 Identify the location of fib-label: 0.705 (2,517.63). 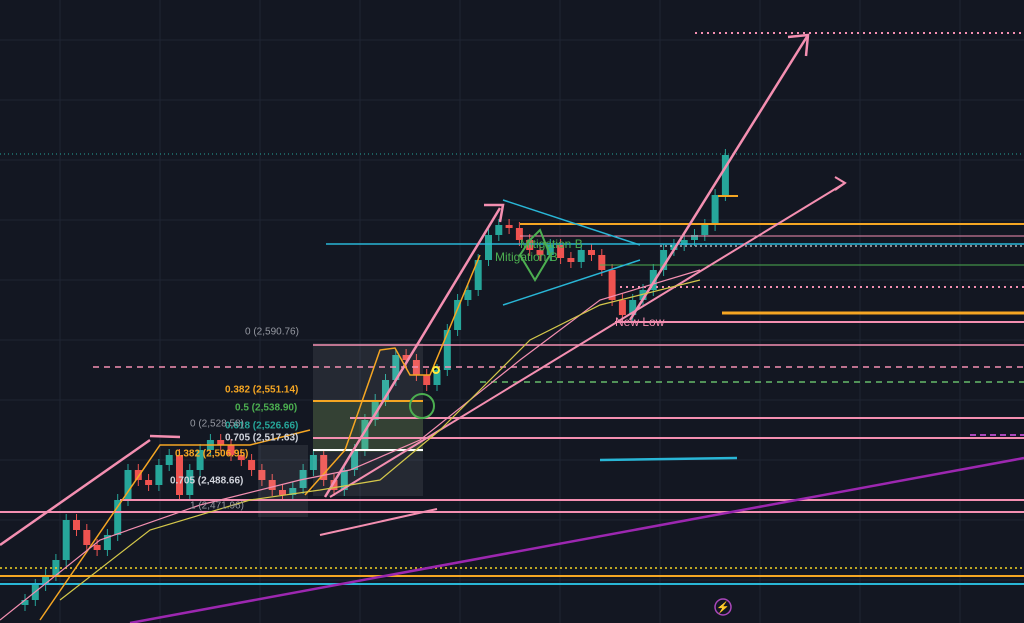
(261, 438).